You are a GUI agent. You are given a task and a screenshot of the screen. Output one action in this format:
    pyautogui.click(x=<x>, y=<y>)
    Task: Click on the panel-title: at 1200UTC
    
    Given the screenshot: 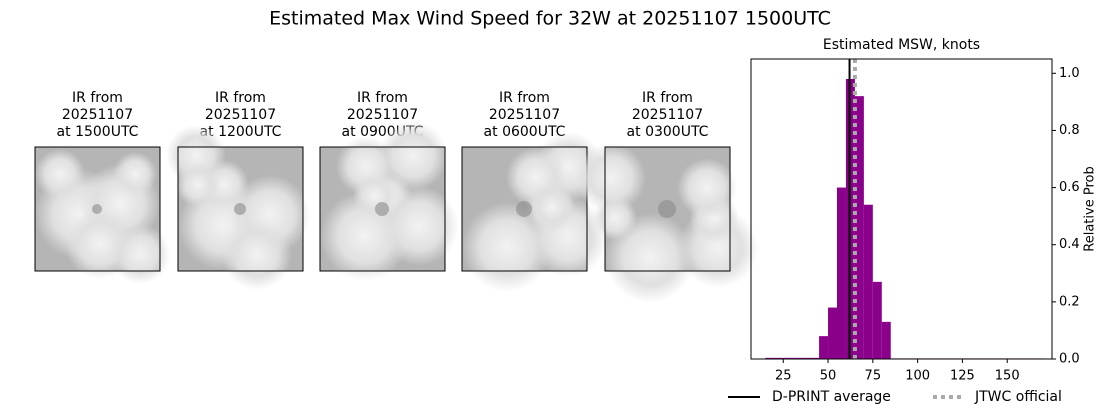 What is the action you would take?
    pyautogui.click(x=241, y=132)
    